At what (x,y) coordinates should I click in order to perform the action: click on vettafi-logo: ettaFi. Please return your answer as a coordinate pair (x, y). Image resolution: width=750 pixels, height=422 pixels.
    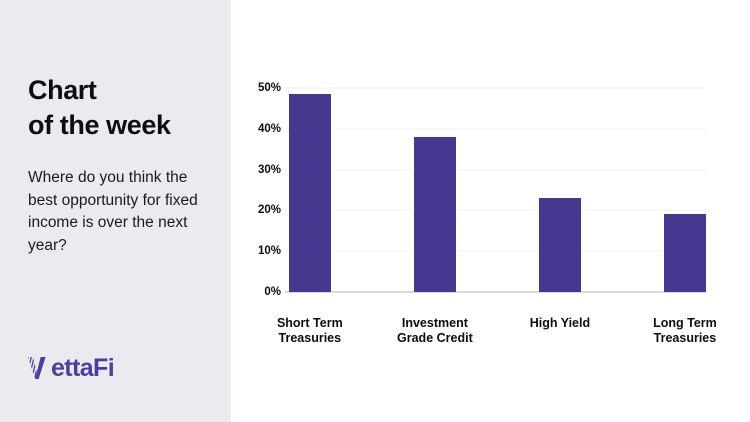
    Looking at the image, I should click on (71, 368).